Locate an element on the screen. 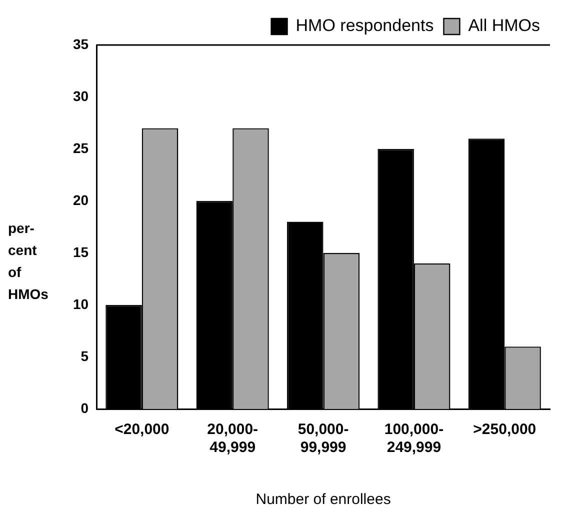 The width and height of the screenshot is (569, 527). x-tick-label: 100,000- 249,999 is located at coordinates (414, 438).